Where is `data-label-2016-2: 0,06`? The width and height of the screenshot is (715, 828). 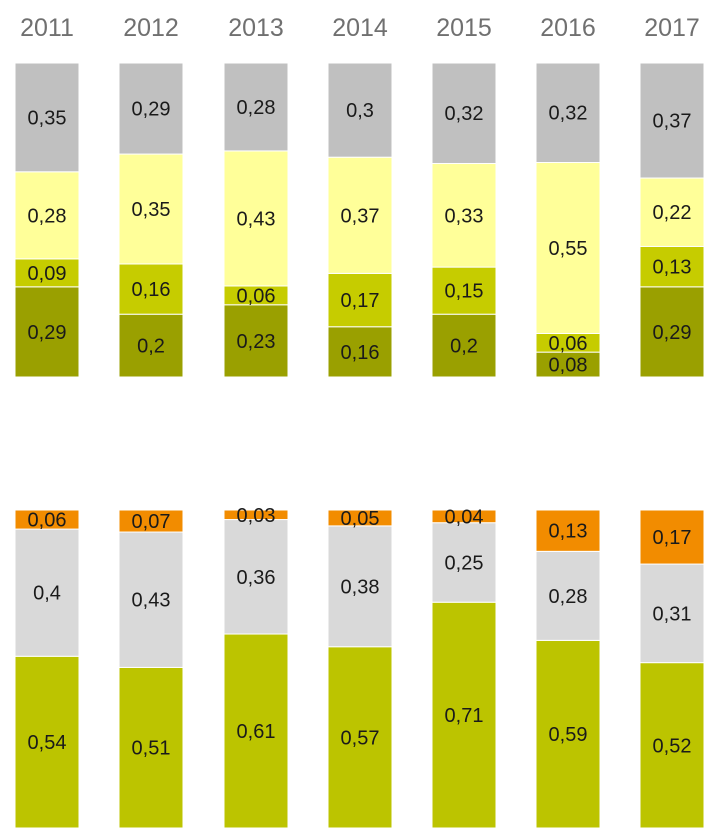
data-label-2016-2: 0,06 is located at coordinates (568, 344).